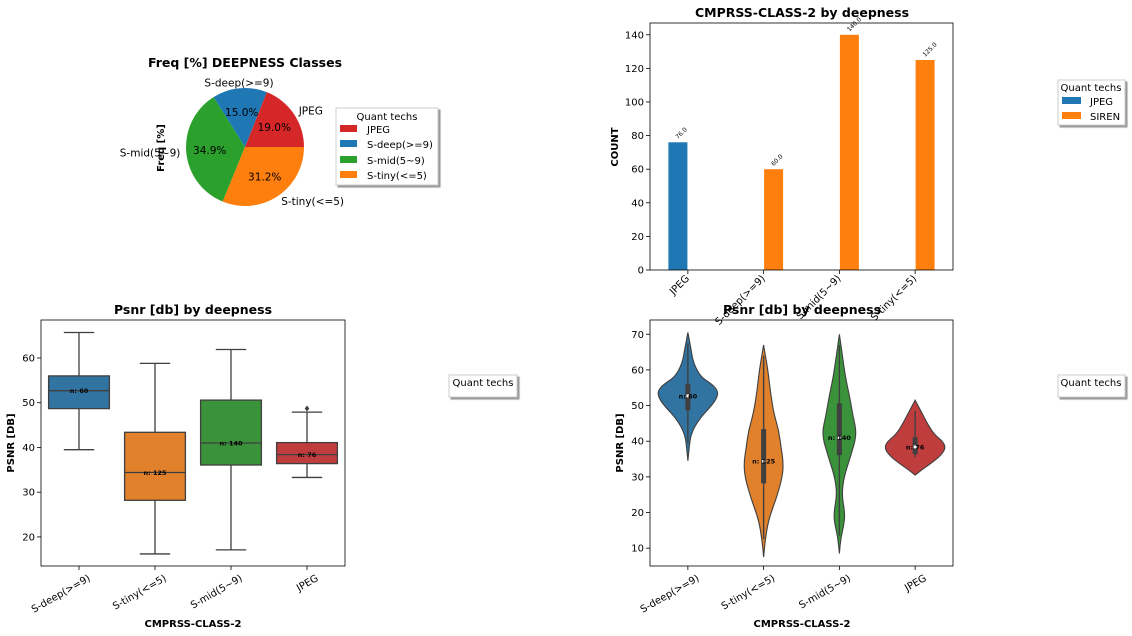 This screenshot has height=636, width=1132. What do you see at coordinates (801, 146) in the screenshot?
I see `bar-plot-frame` at bounding box center [801, 146].